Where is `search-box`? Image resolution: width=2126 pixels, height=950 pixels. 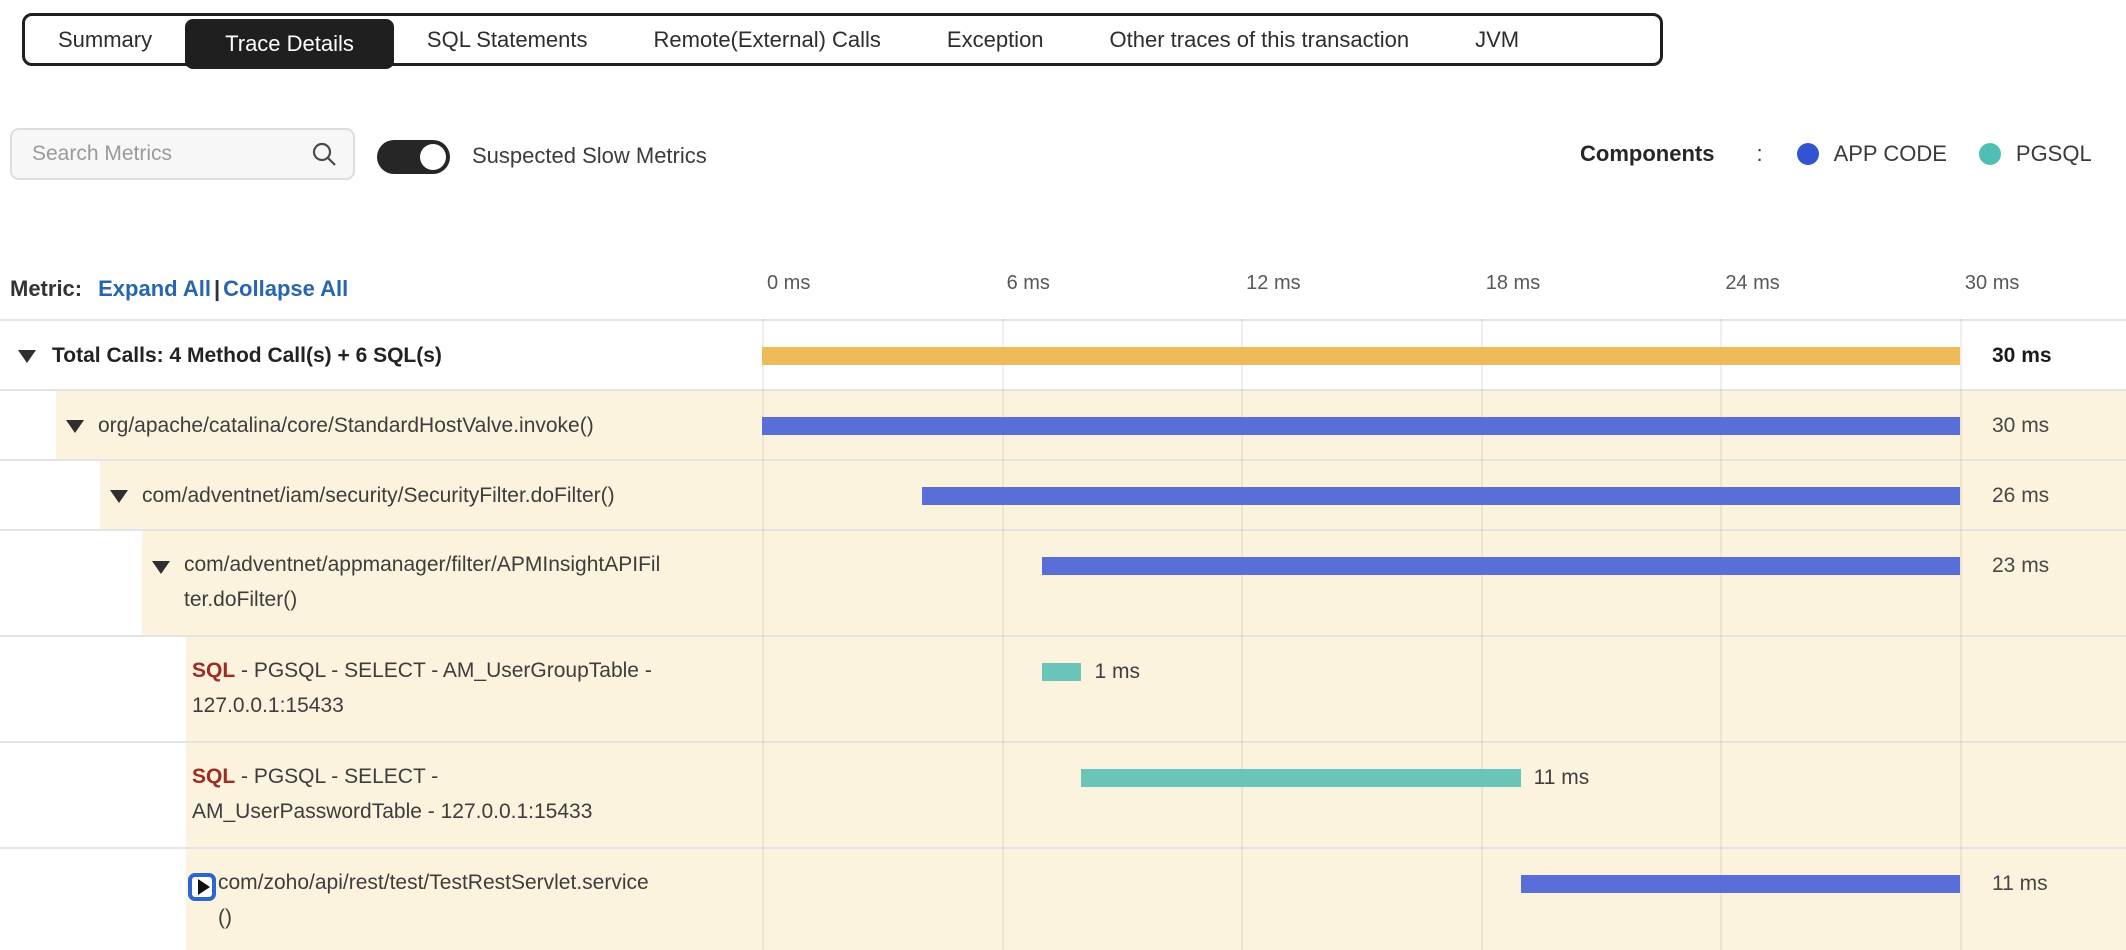 search-box is located at coordinates (182, 154).